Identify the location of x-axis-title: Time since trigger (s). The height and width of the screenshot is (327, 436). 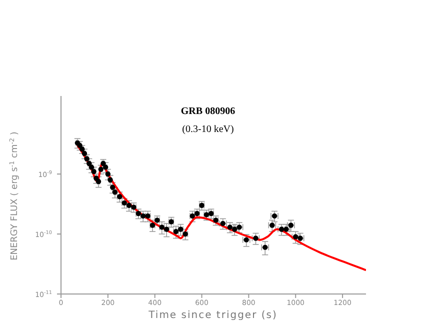
(213, 315).